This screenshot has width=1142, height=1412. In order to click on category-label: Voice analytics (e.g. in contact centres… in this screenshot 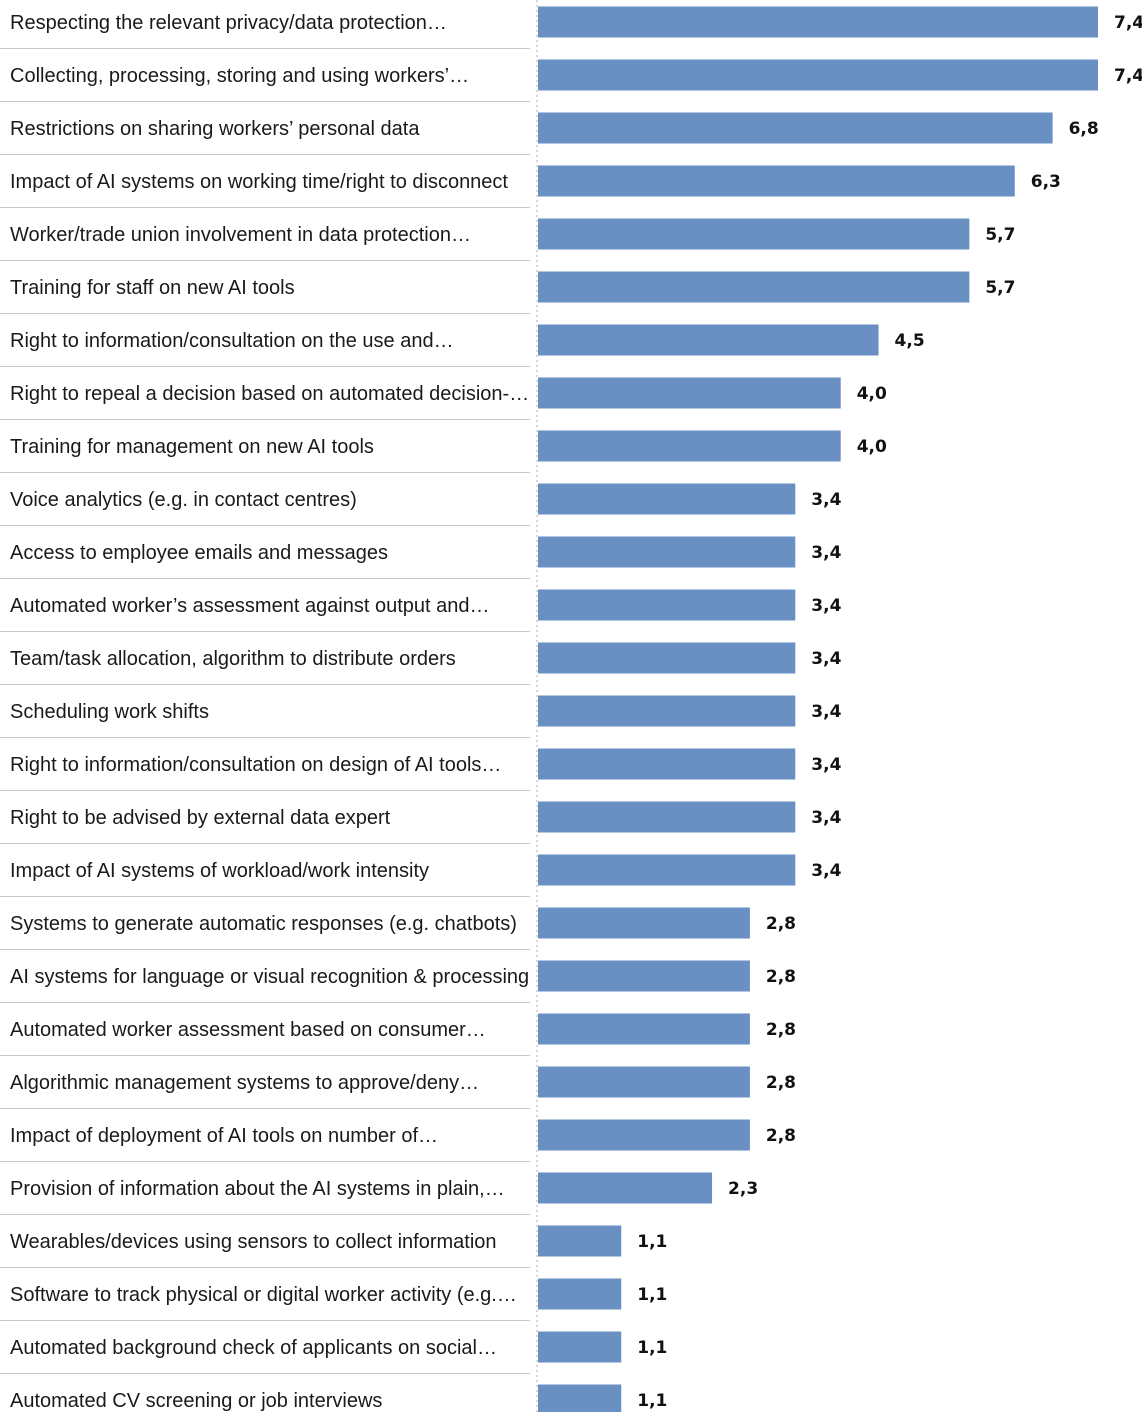, I will do `click(183, 500)`.